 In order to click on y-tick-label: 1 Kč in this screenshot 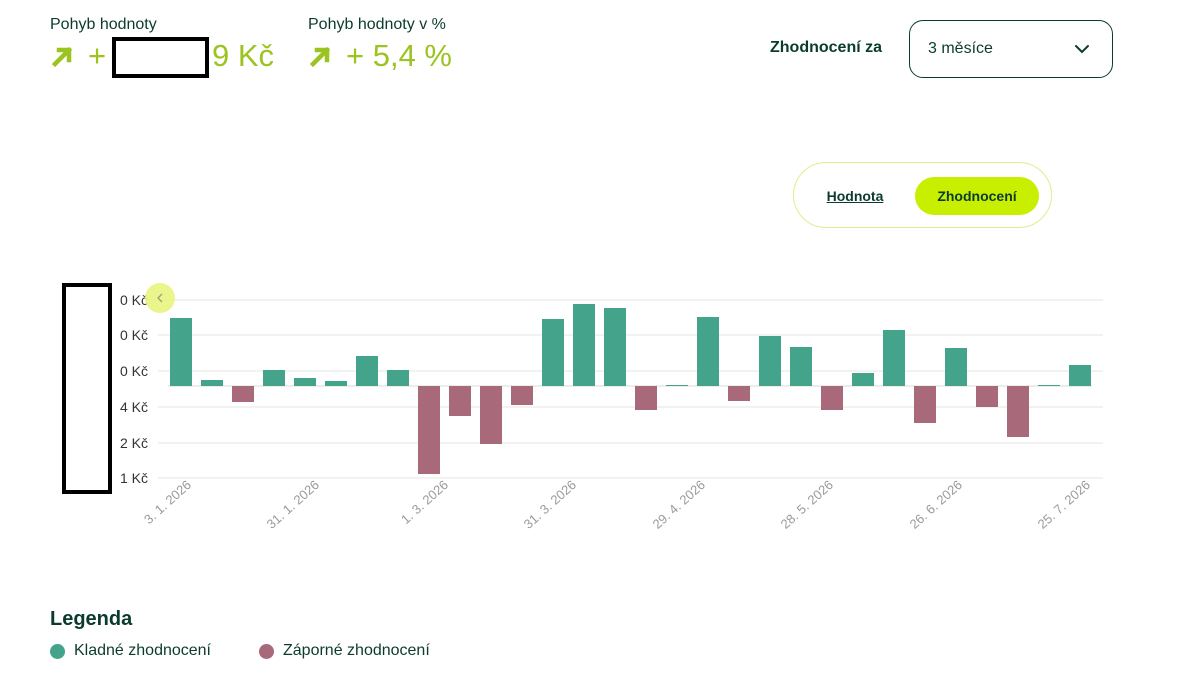, I will do `click(134, 478)`.